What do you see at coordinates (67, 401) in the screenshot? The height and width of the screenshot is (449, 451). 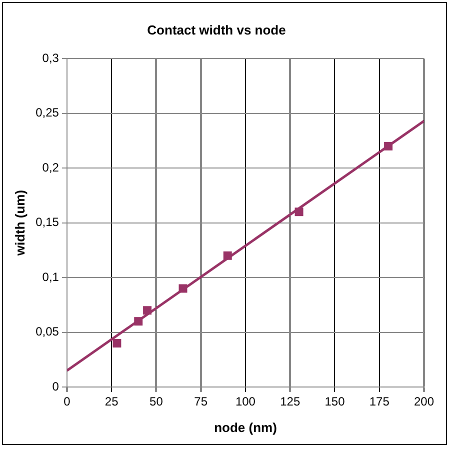 I see `x-tick-label: 0` at bounding box center [67, 401].